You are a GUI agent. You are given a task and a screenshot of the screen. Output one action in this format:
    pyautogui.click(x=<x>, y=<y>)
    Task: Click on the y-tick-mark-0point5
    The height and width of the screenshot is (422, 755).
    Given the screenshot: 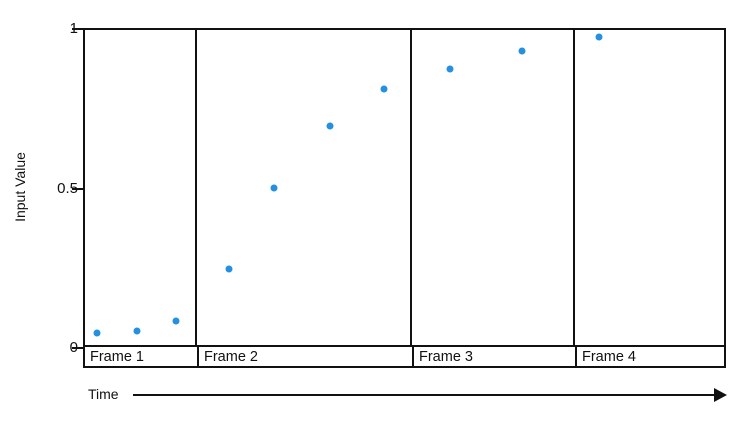 What is the action you would take?
    pyautogui.click(x=78, y=189)
    